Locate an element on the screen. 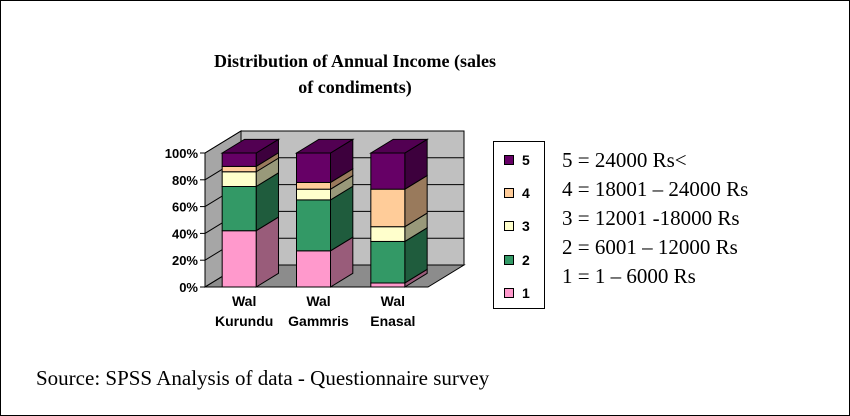 This screenshot has width=850, height=416. range-line-1: 1 = 1 – 6000 Rs is located at coordinates (629, 276).